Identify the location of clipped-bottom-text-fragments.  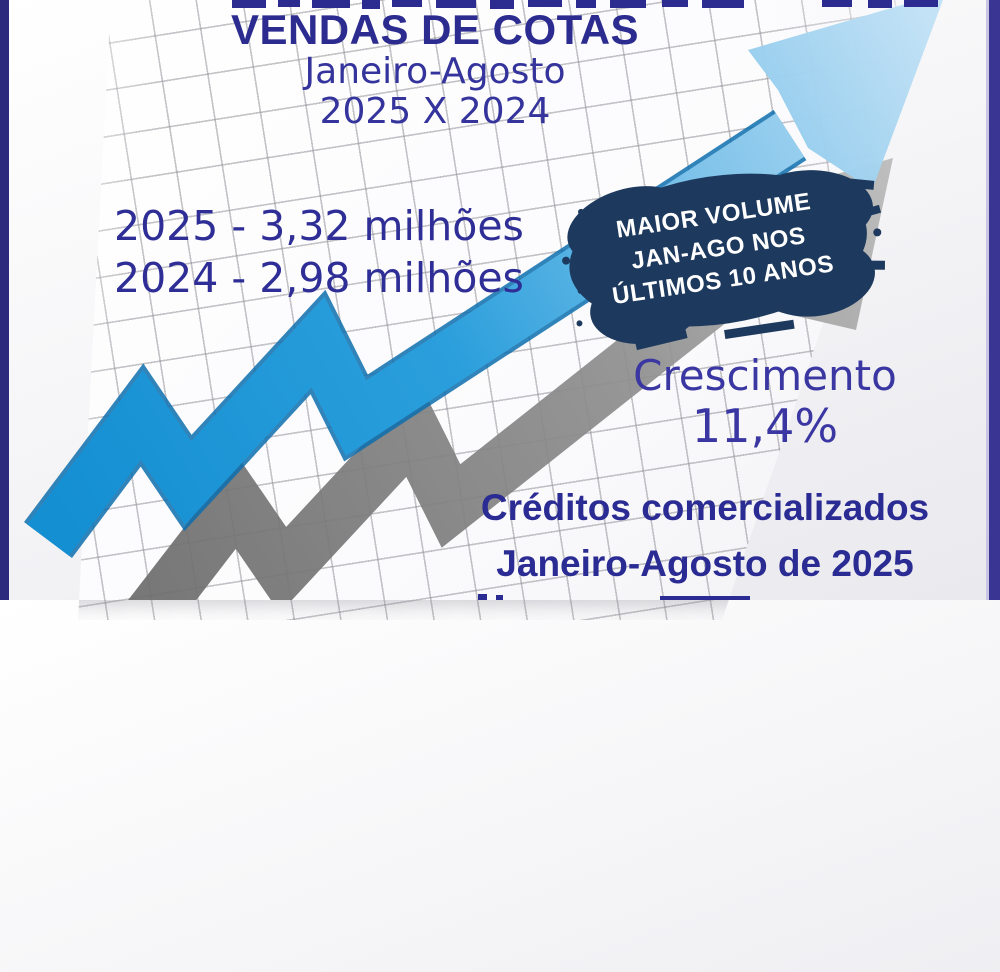
(500, 596).